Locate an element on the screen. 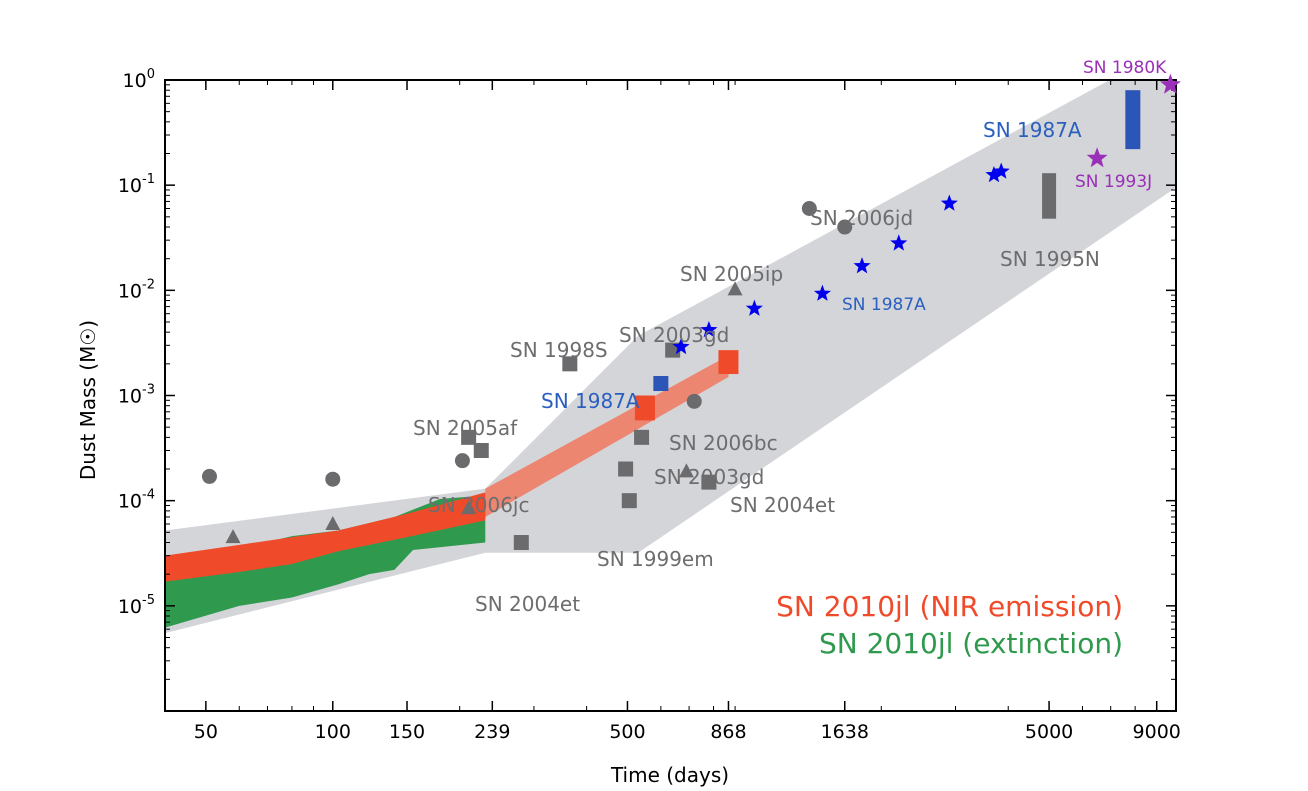 This screenshot has height=791, width=1308. annotation-sn1987a-mid: SN 1987A is located at coordinates (884, 305).